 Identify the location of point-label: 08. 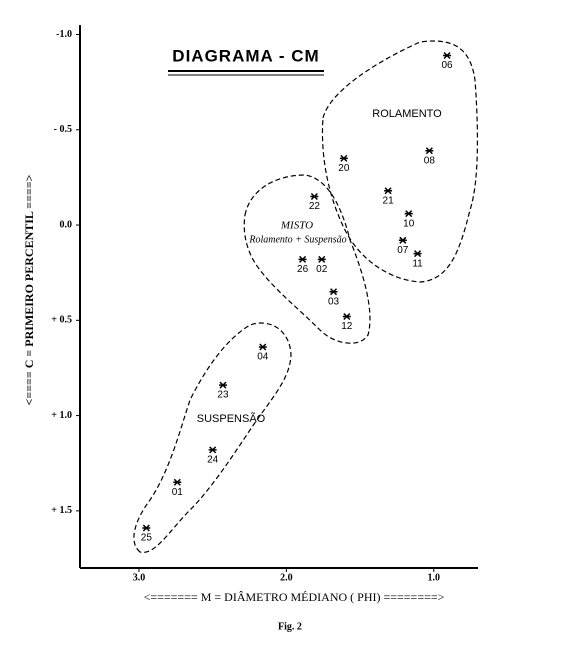
(430, 160).